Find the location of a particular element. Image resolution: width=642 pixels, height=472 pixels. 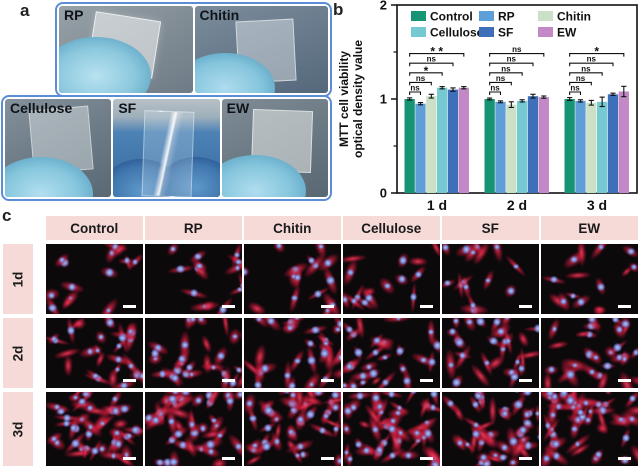

panel-b-label: b is located at coordinates (338, 9).